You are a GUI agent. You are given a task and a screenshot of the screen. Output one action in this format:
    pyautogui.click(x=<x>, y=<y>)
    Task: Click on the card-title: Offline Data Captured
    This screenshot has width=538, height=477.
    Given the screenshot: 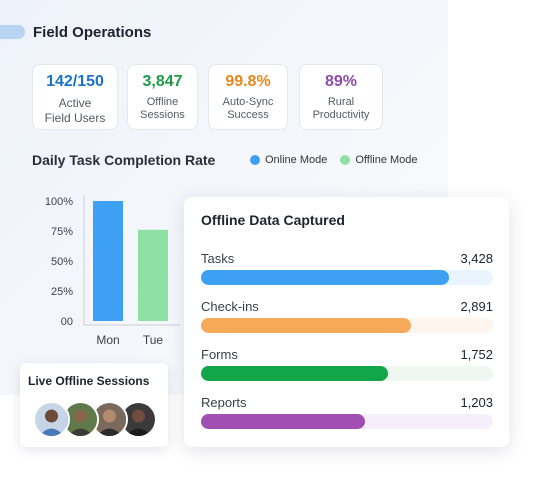 What is the action you would take?
    pyautogui.click(x=273, y=220)
    